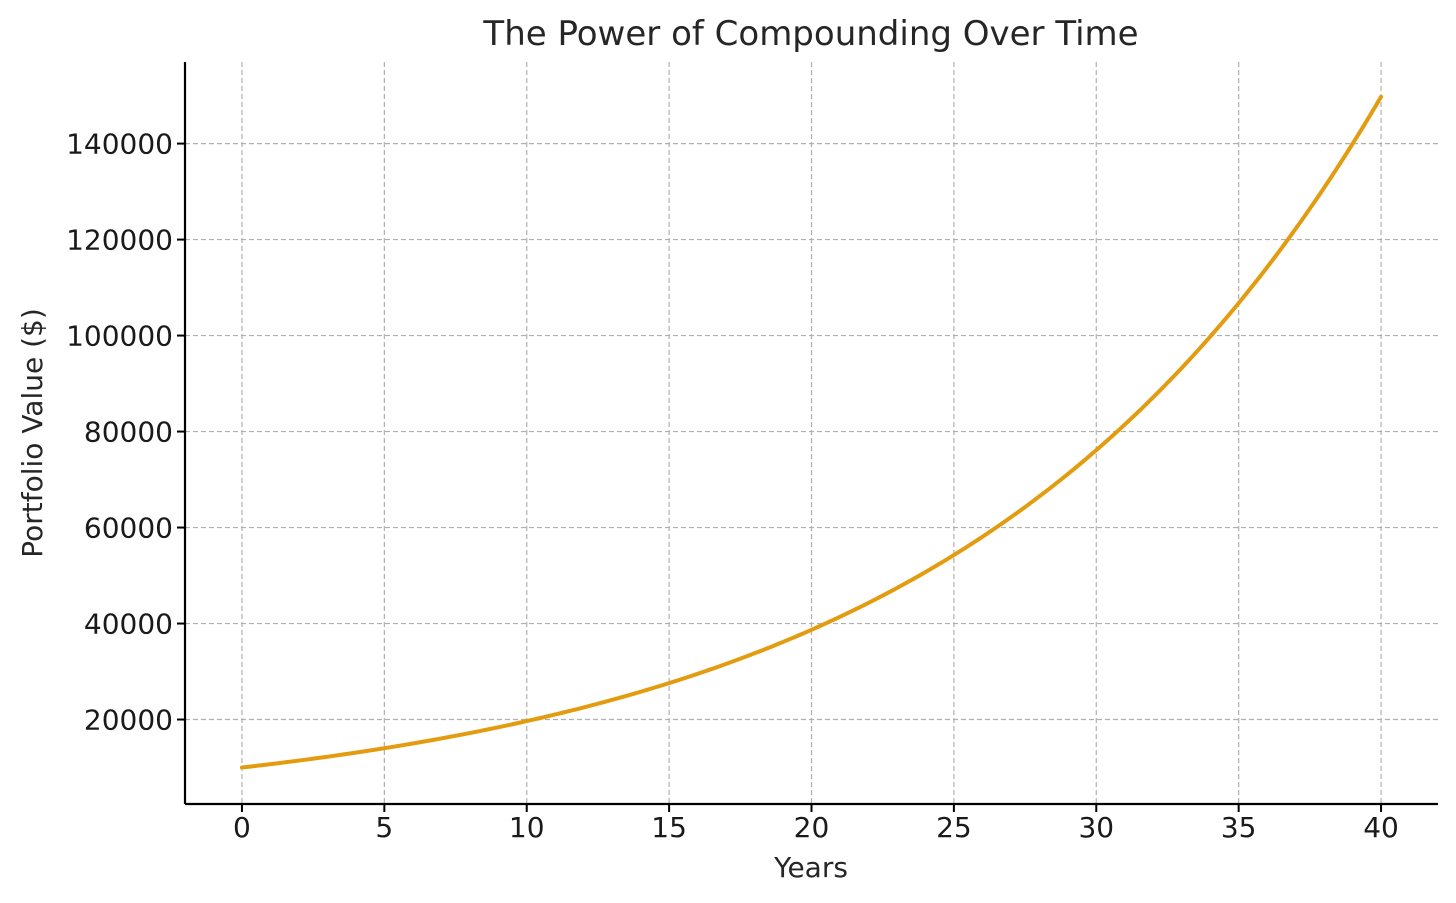 The image size is (1456, 903). I want to click on x-tick-label: 35, so click(1239, 827).